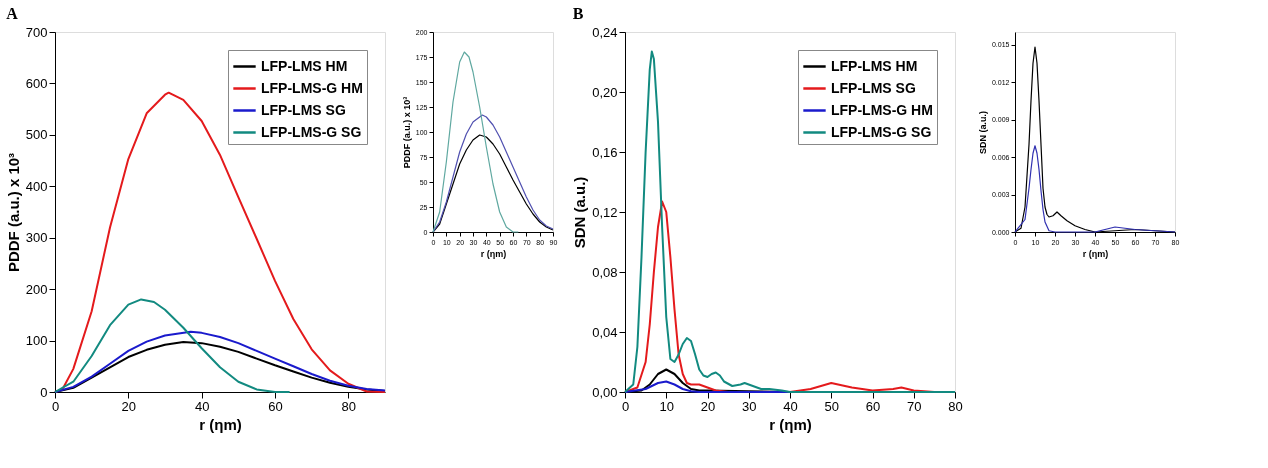  I want to click on y-tick-label: 400, so click(36, 186).